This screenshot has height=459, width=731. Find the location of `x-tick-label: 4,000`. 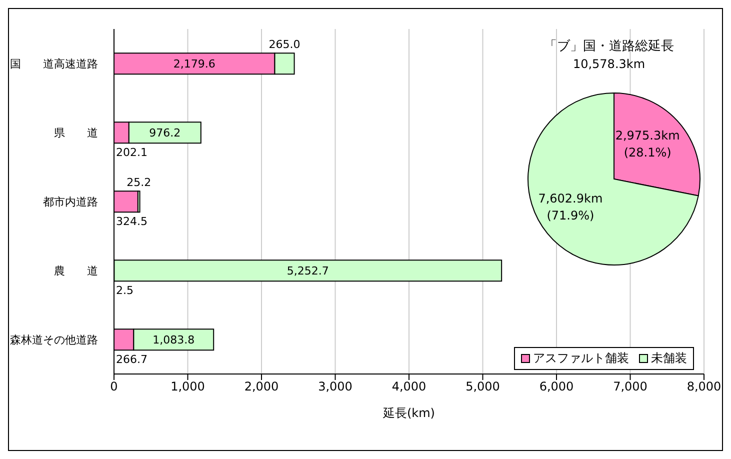

x-tick-label: 4,000 is located at coordinates (409, 387).